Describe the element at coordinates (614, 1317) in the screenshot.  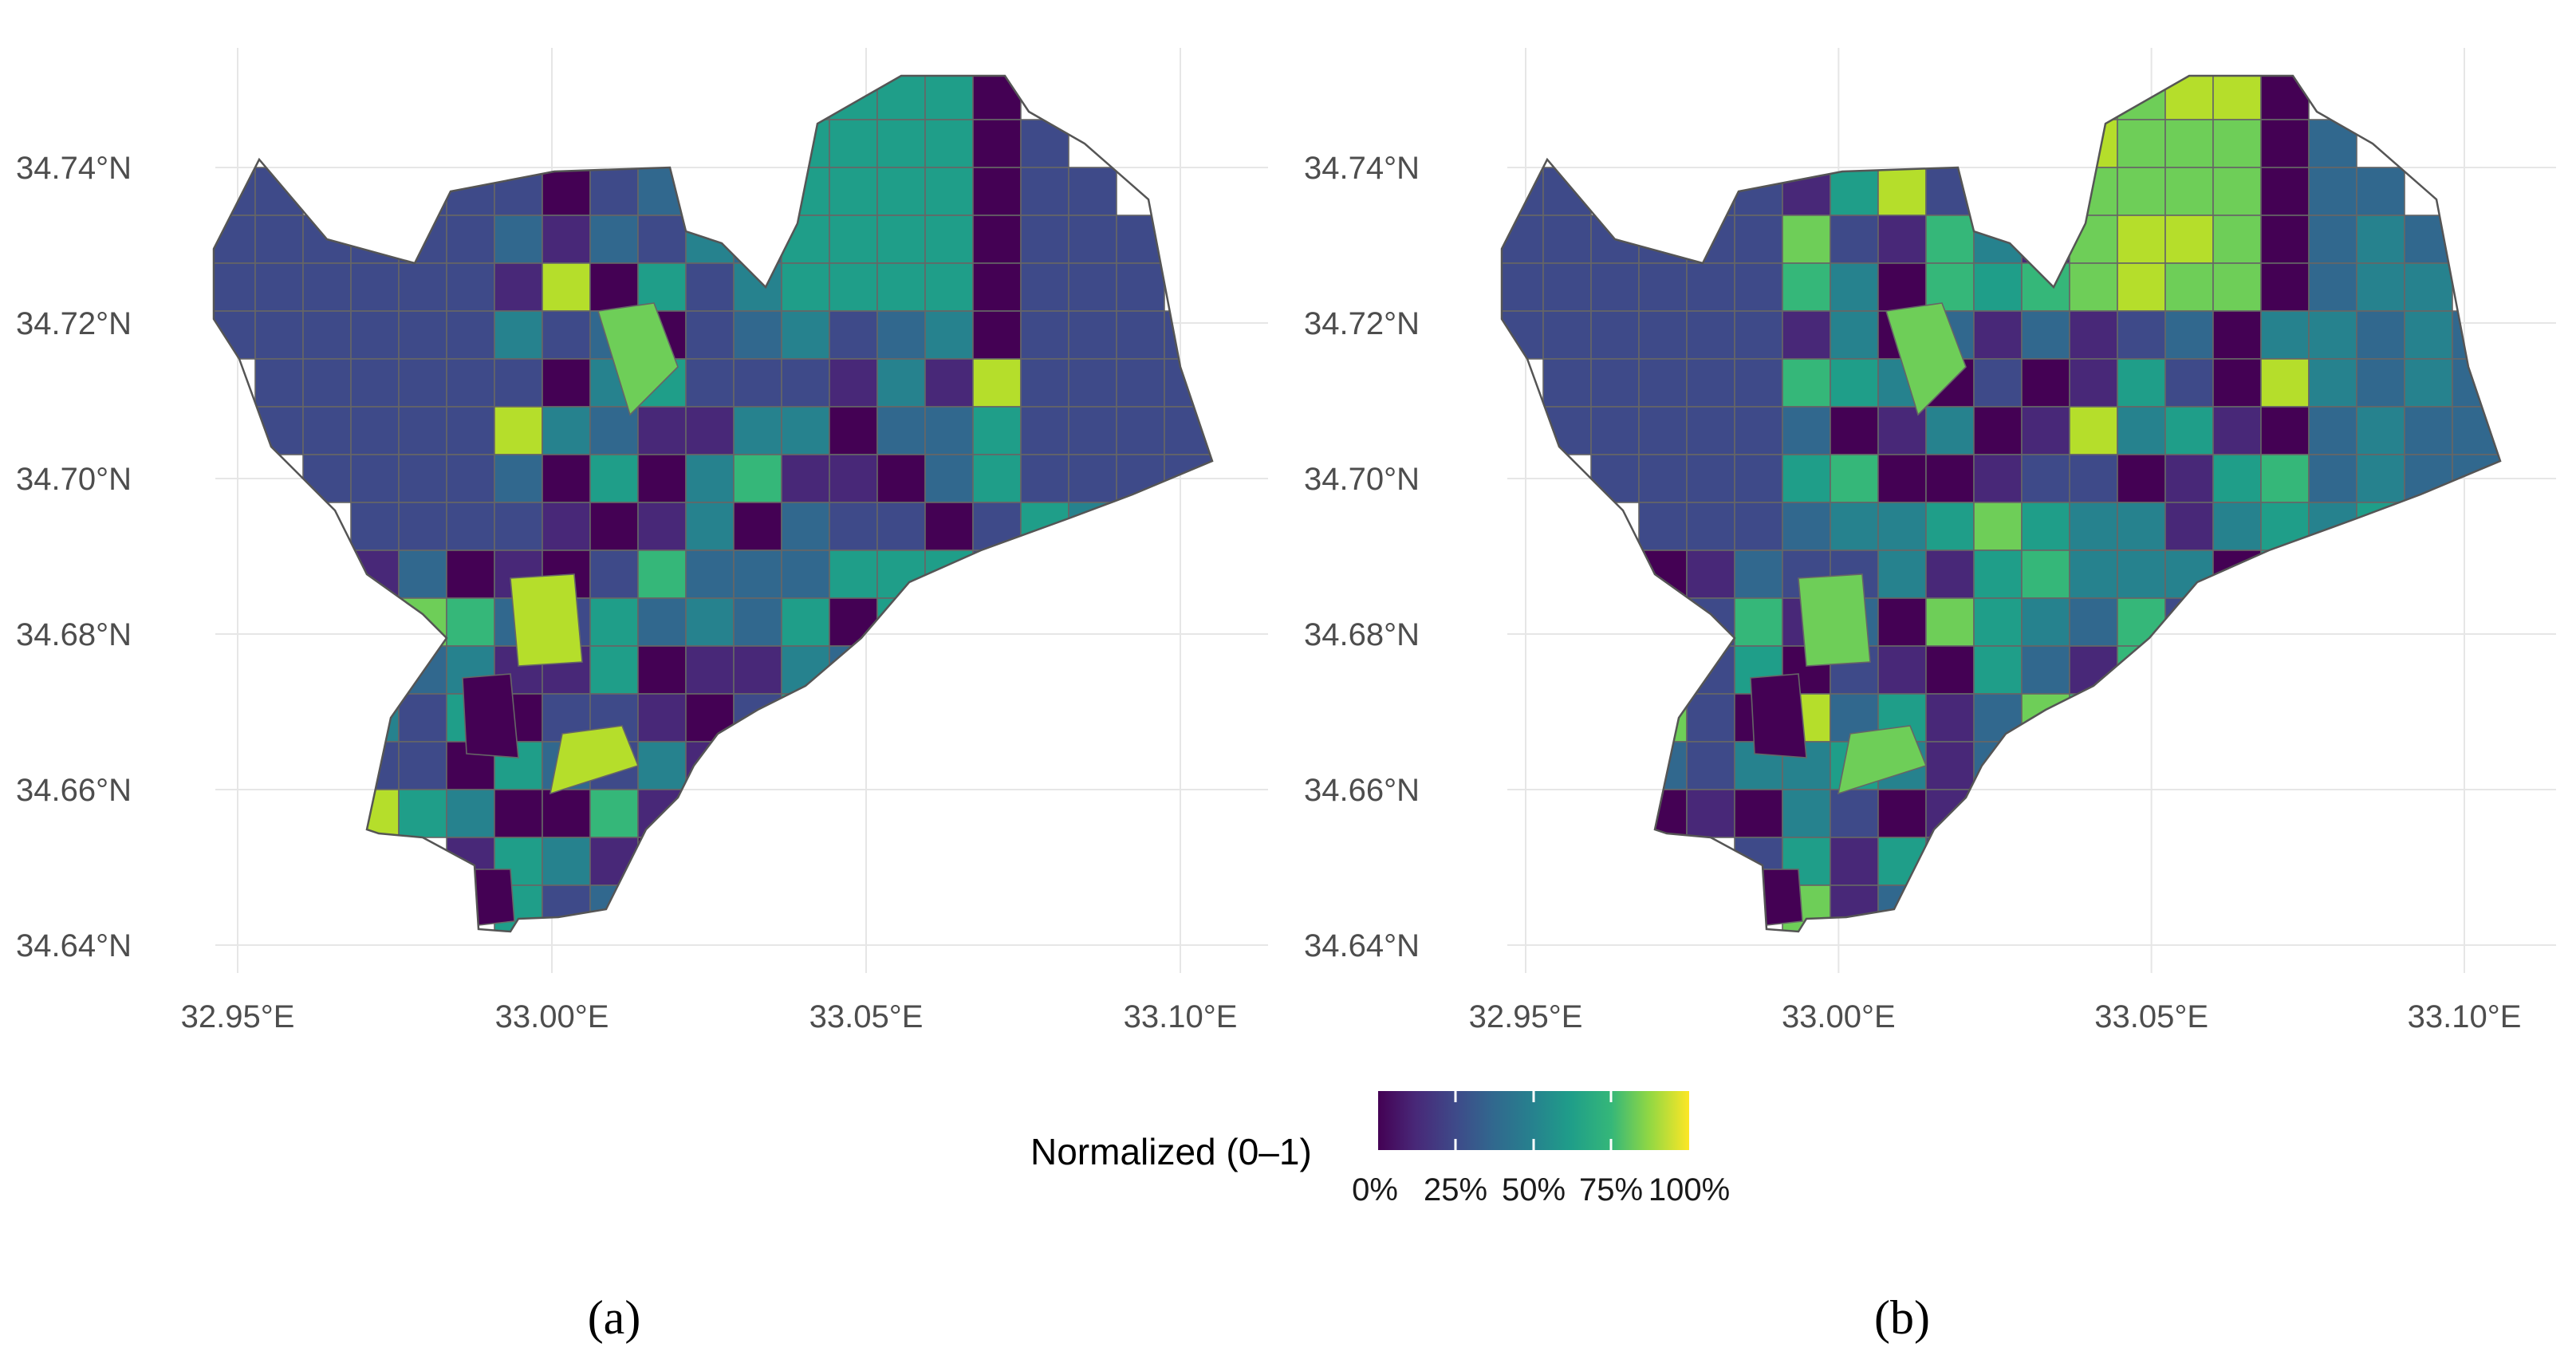
I see `panel-caption-a: (a)` at that location.